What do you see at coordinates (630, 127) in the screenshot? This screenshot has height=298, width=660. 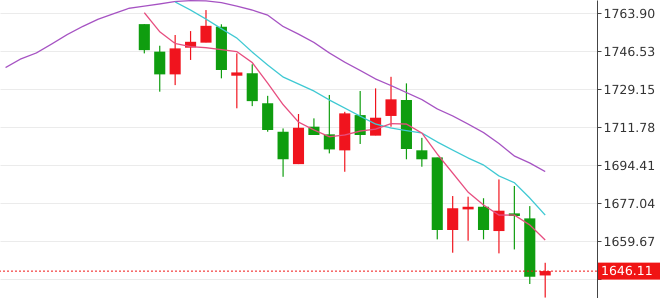 I see `y-tick-label: 1711.78` at bounding box center [630, 127].